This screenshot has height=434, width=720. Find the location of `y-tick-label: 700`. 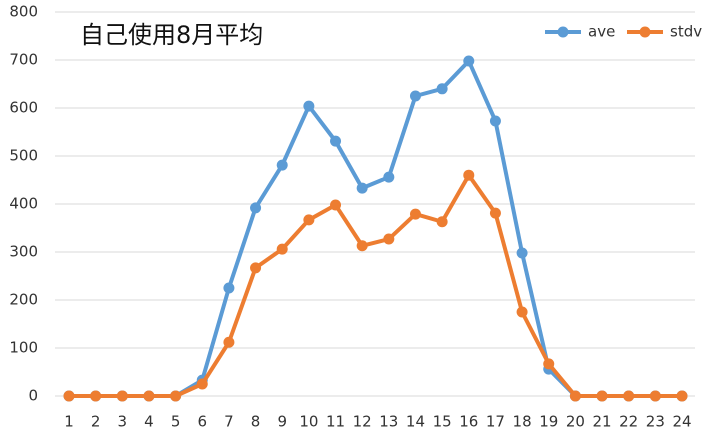

y-tick-label: 700 is located at coordinates (23, 60).